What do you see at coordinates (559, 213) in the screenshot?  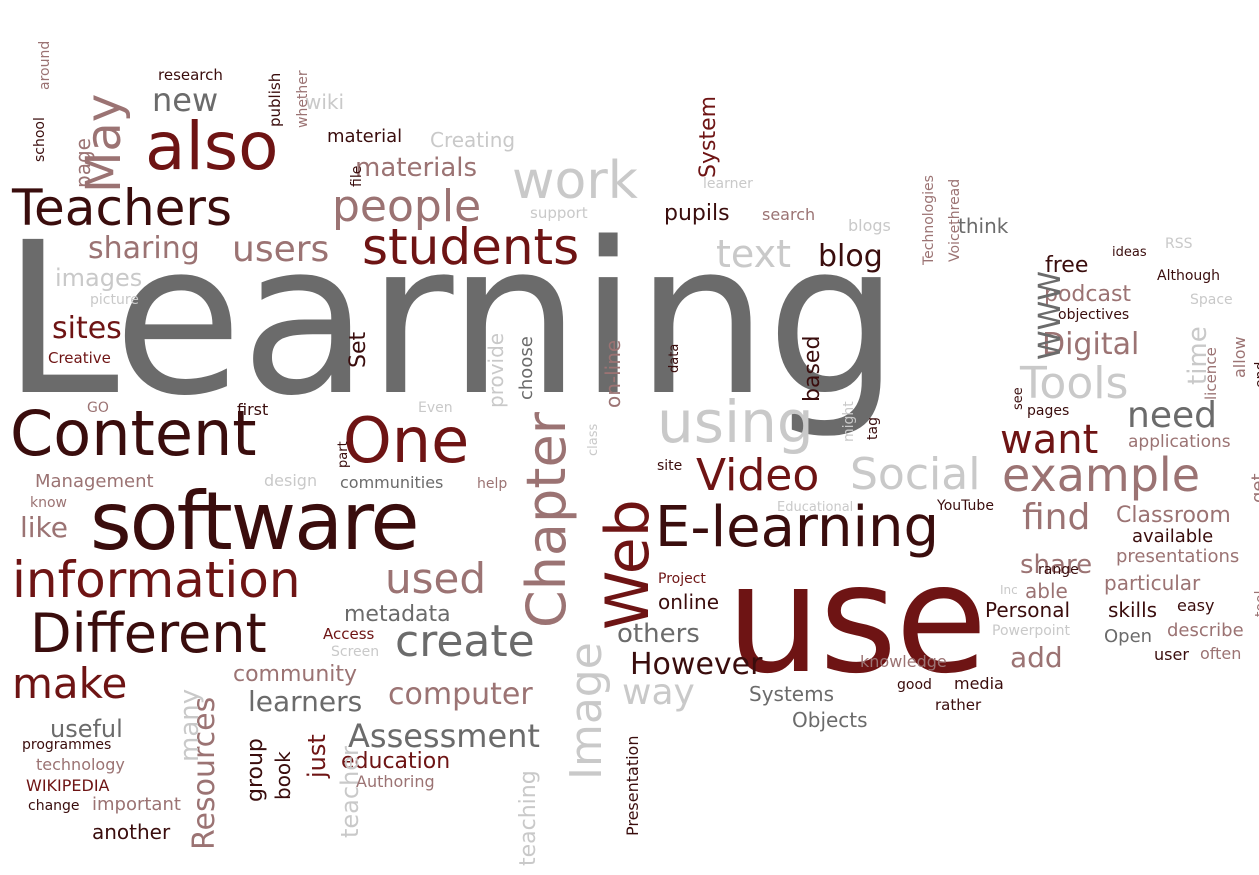 I see `word-support: support` at bounding box center [559, 213].